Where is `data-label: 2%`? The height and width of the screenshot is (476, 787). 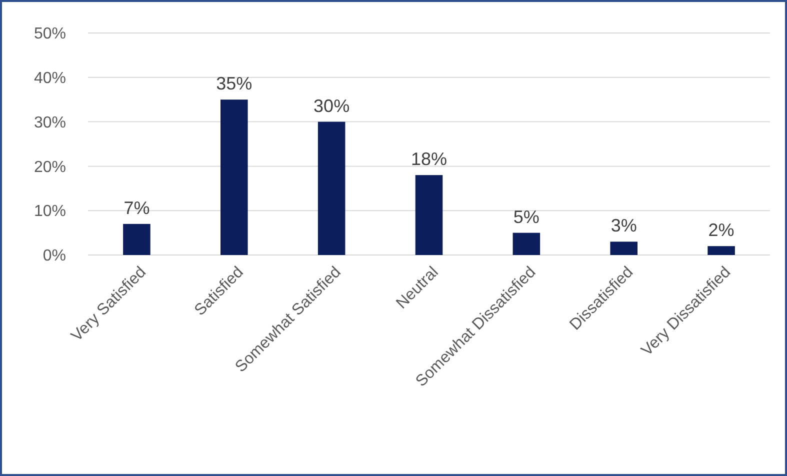
data-label: 2% is located at coordinates (721, 230).